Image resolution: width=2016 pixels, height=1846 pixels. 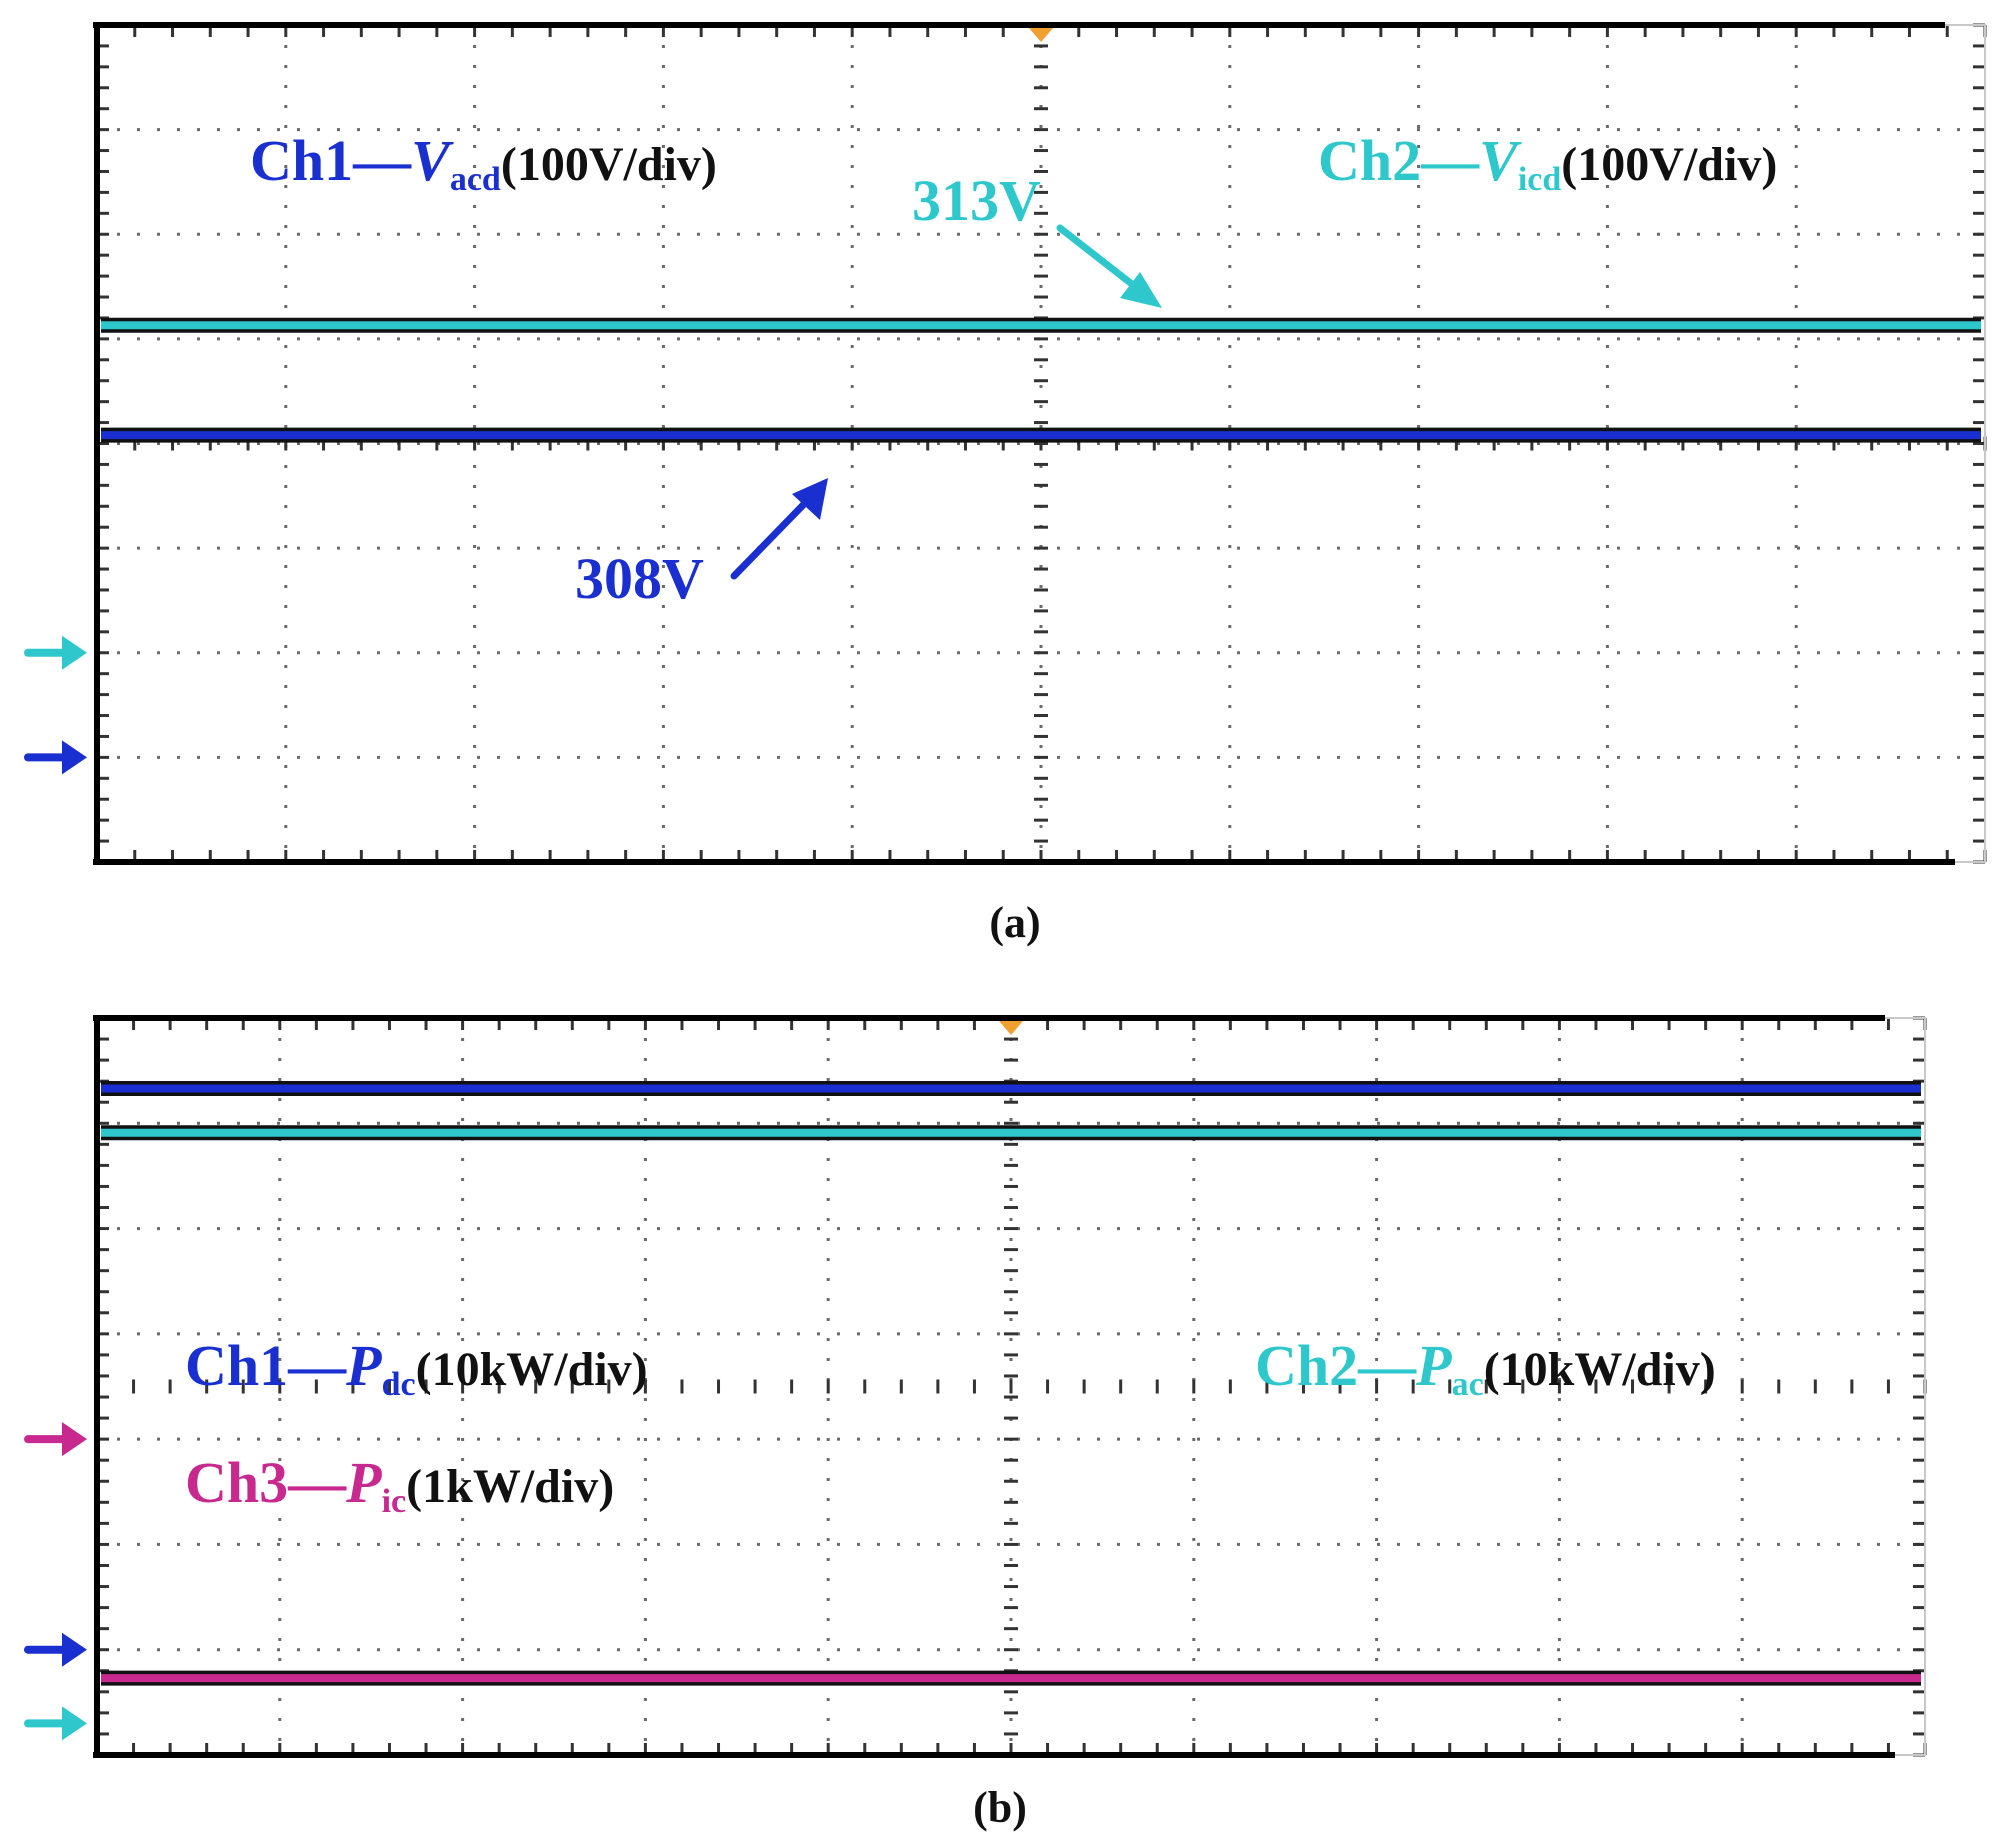 What do you see at coordinates (55, 1439) in the screenshot?
I see `marker-arrow-ch3` at bounding box center [55, 1439].